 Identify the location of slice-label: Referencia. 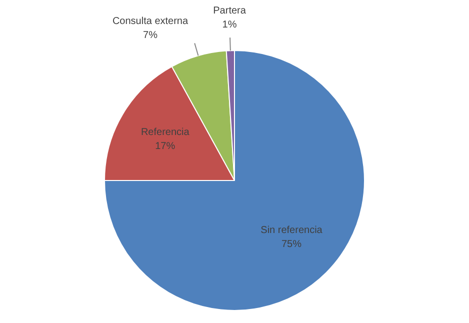
(165, 132).